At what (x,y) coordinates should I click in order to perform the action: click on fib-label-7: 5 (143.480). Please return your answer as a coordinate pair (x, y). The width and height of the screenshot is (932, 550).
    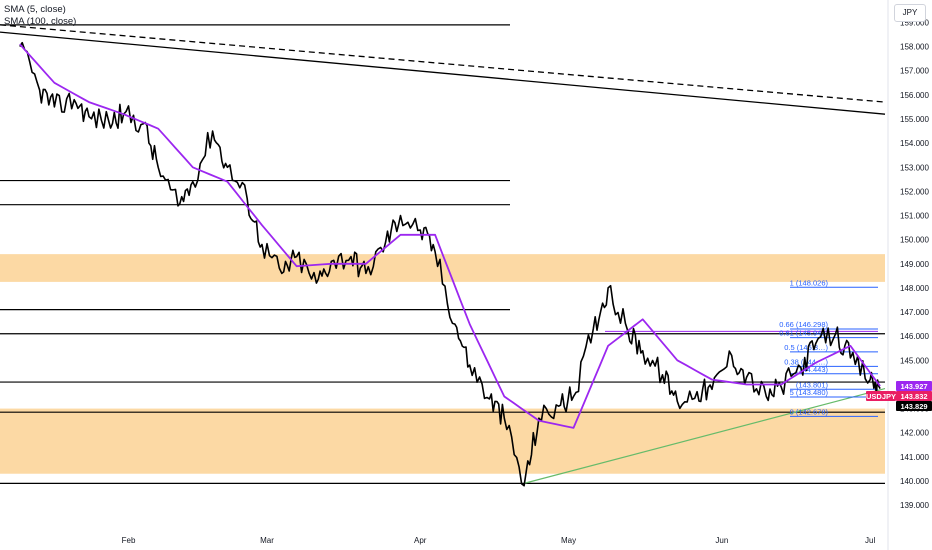
    Looking at the image, I should click on (809, 392).